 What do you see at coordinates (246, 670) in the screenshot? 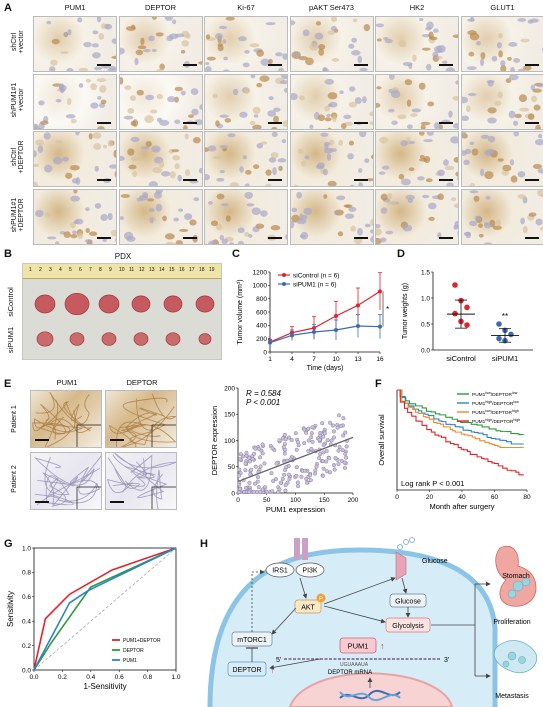
I see `deptor-label: DEPTOR` at bounding box center [246, 670].